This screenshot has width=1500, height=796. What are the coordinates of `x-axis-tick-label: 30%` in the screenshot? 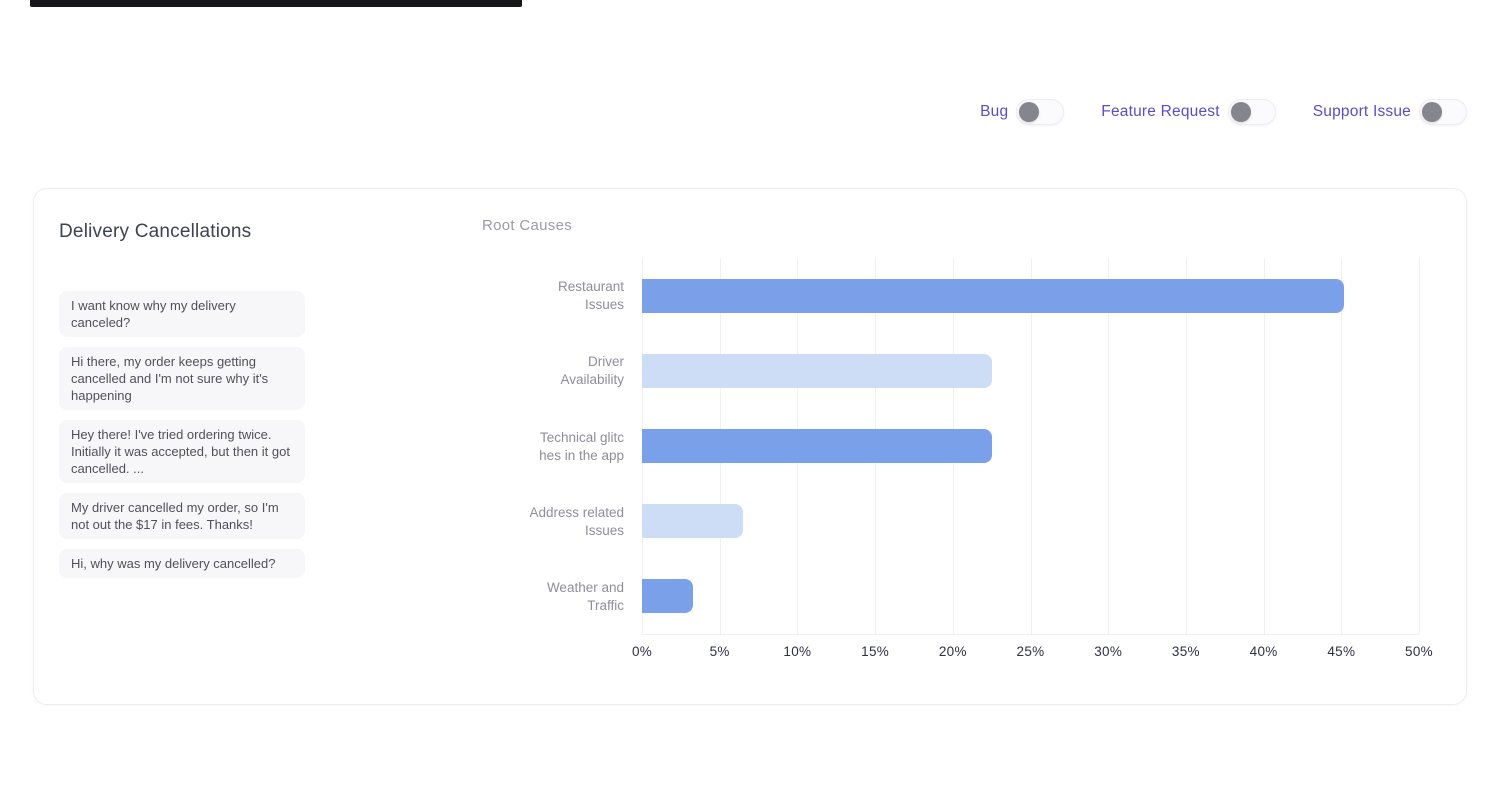 It's located at (1108, 651).